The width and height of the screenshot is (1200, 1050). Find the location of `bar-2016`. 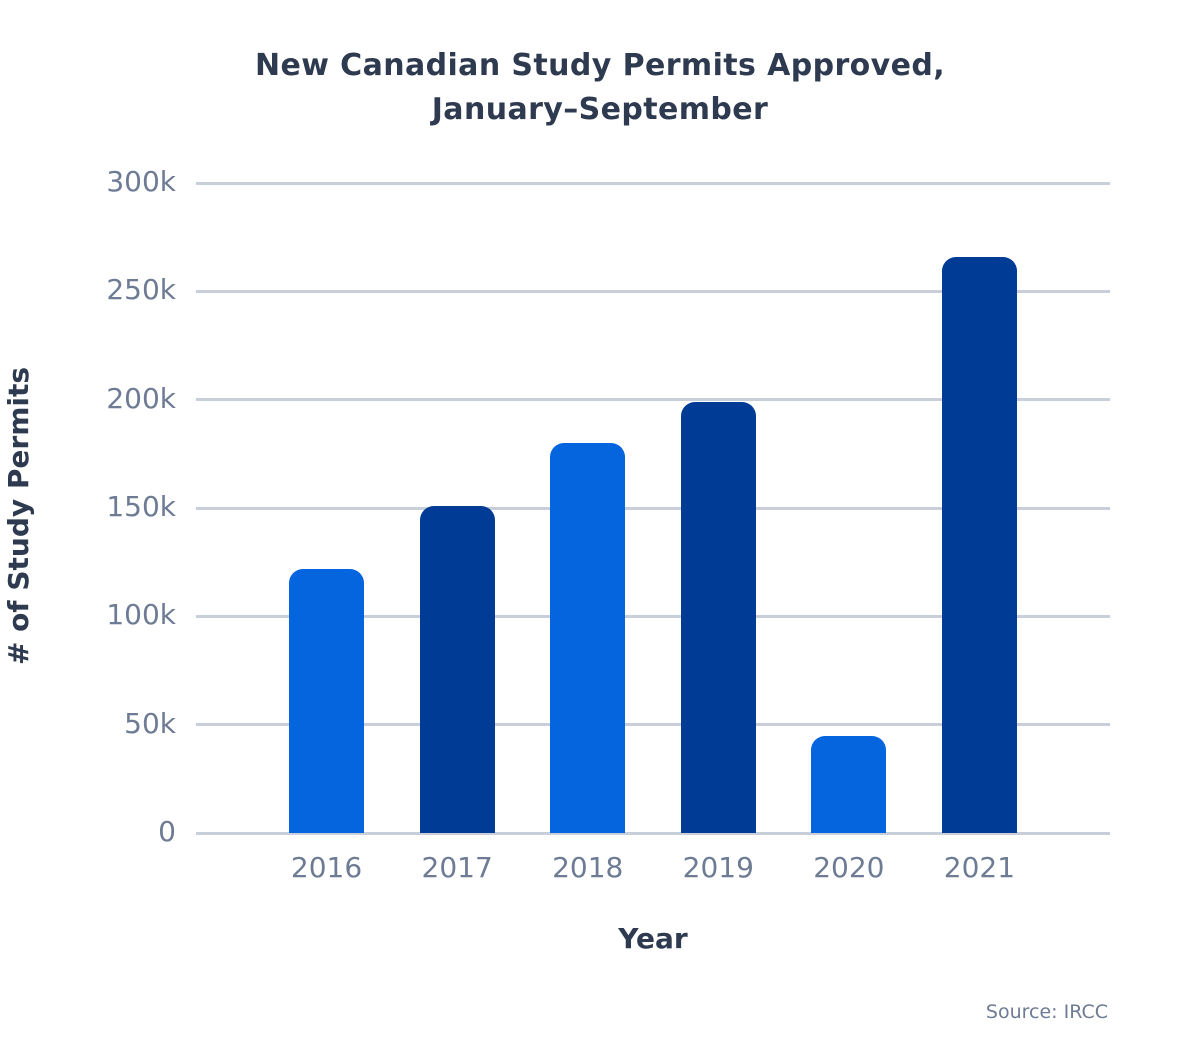

bar-2016 is located at coordinates (327, 700).